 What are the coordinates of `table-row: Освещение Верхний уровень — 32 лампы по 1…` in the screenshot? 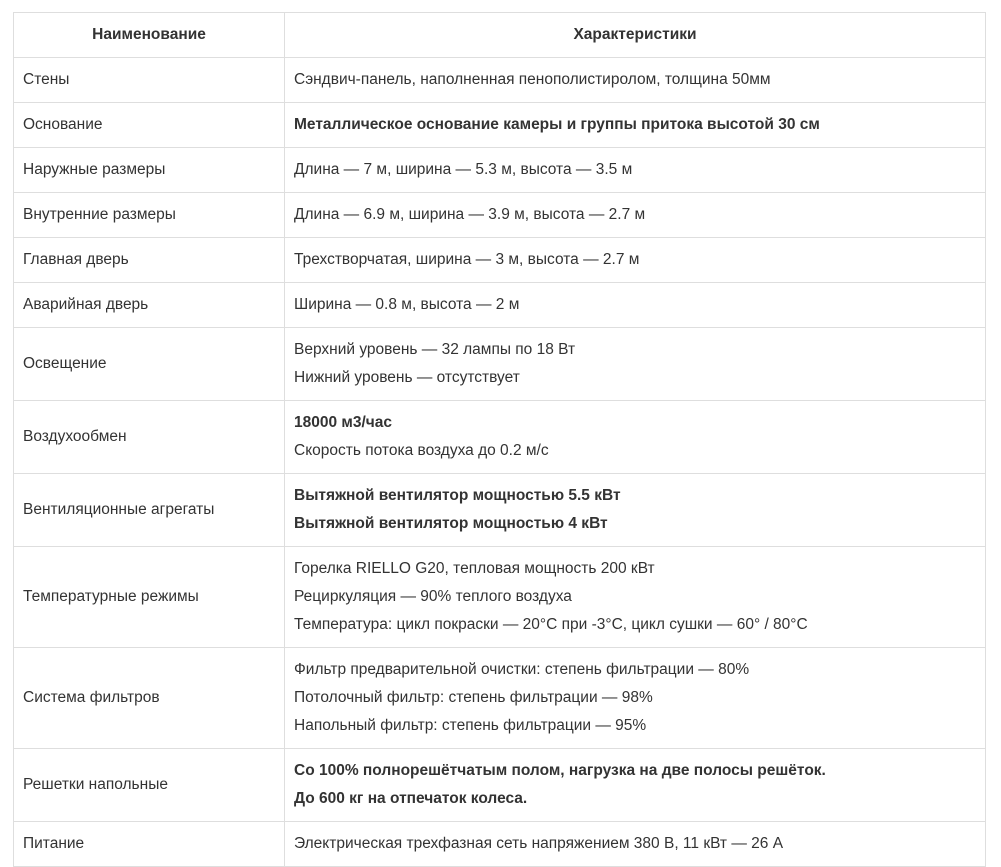 It's located at (499, 364).